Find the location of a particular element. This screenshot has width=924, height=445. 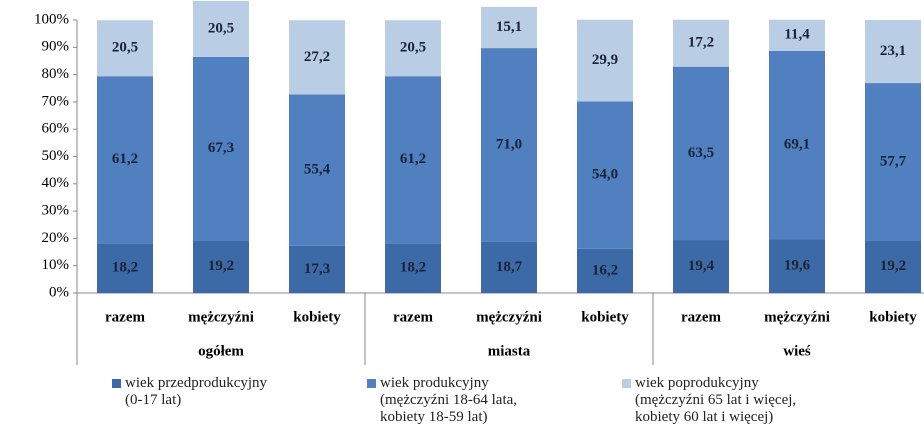

data-label: 15,1 is located at coordinates (509, 27).